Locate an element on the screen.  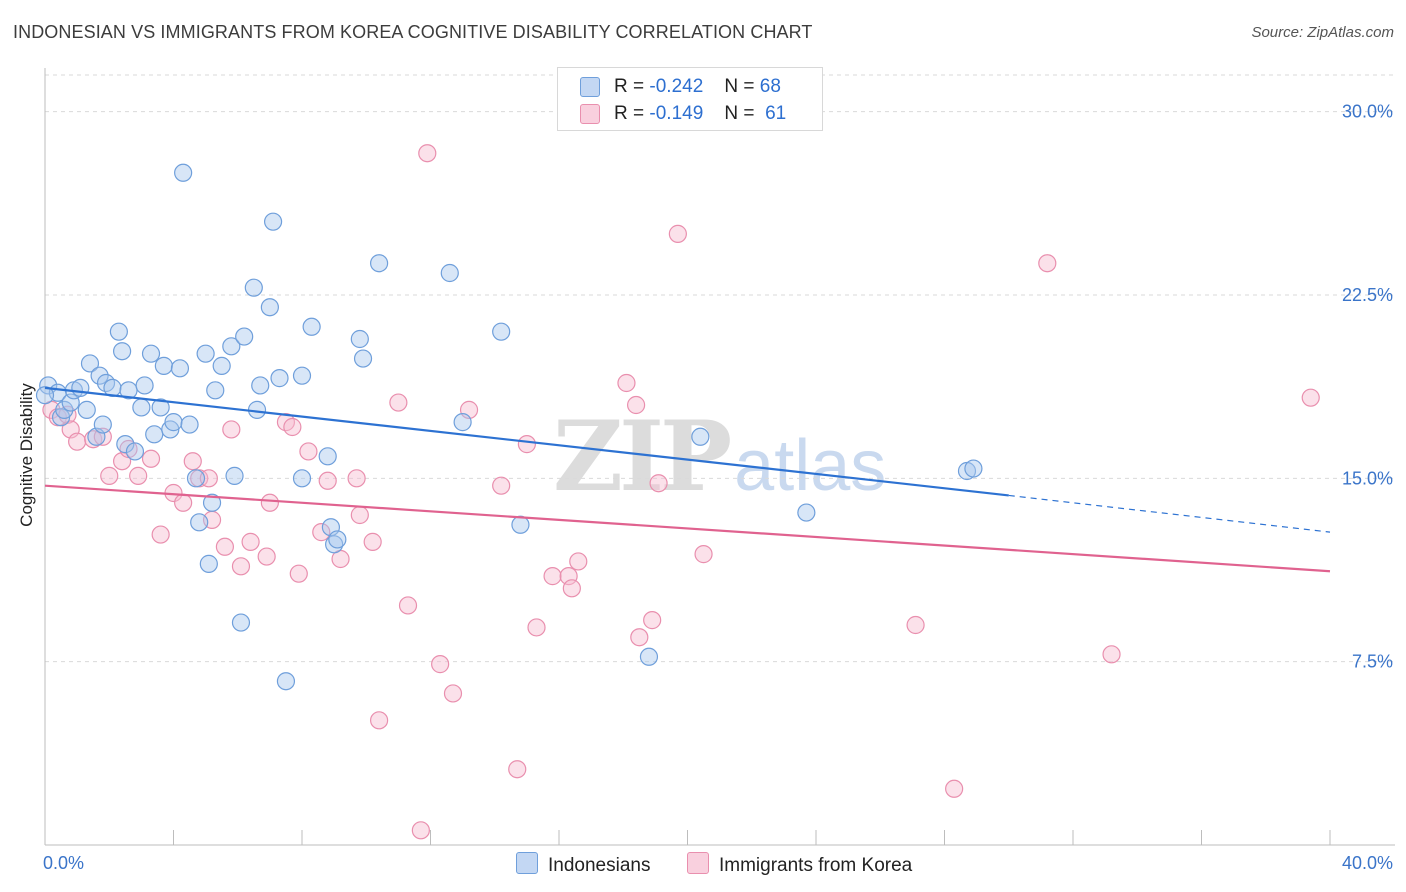
trend-line-korea is located at coordinates (687, 528).